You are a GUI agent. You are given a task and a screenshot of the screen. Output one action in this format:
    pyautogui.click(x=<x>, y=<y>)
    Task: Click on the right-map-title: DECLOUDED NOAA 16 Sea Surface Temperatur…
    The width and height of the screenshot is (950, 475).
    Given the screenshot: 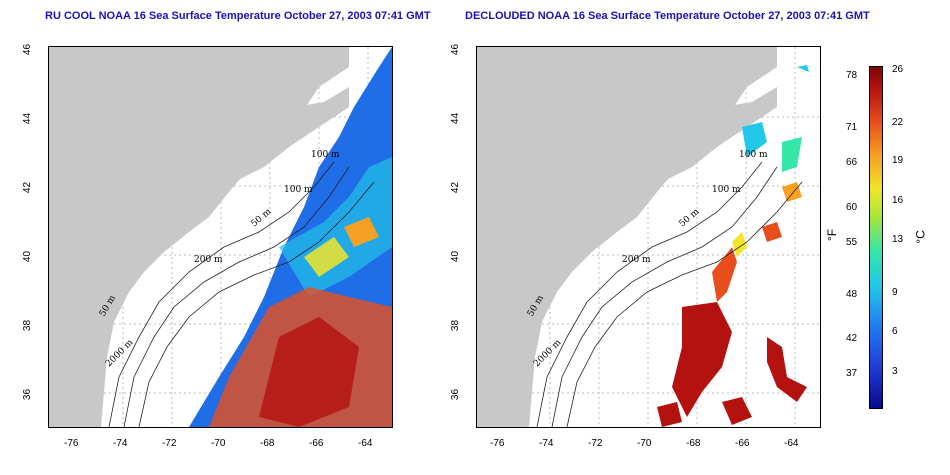 What is the action you would take?
    pyautogui.click(x=667, y=16)
    